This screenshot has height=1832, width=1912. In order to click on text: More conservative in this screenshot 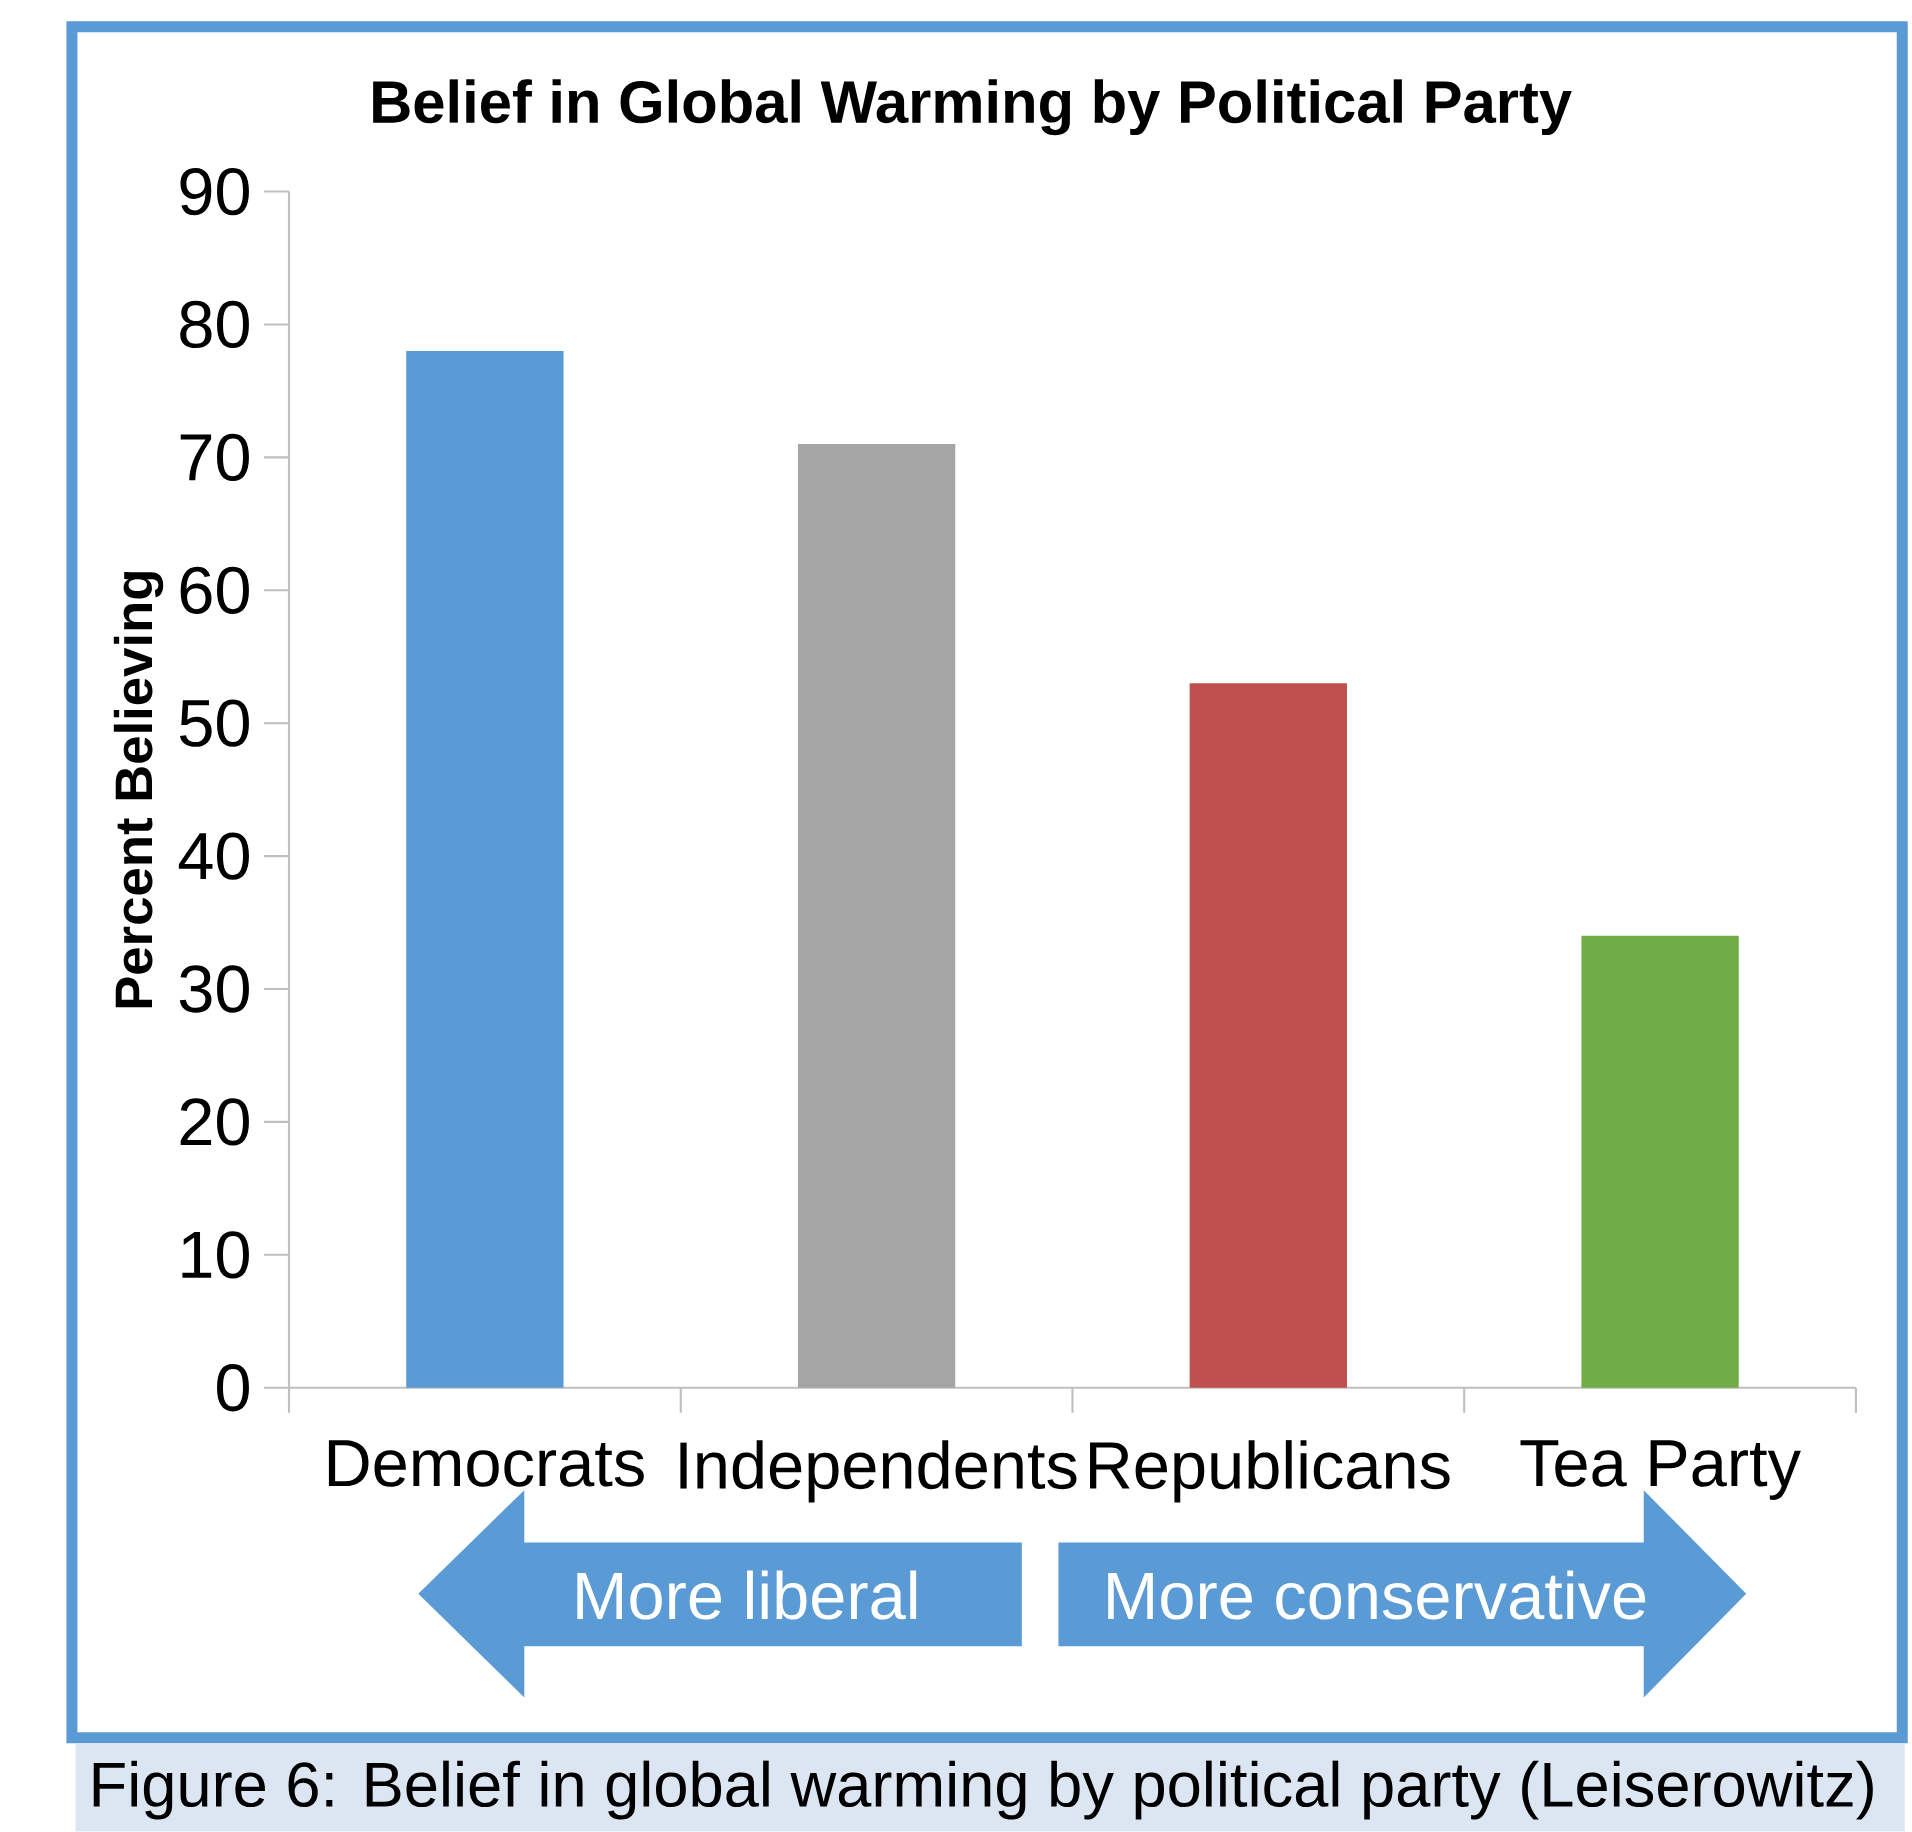, I will do `click(1377, 1595)`.